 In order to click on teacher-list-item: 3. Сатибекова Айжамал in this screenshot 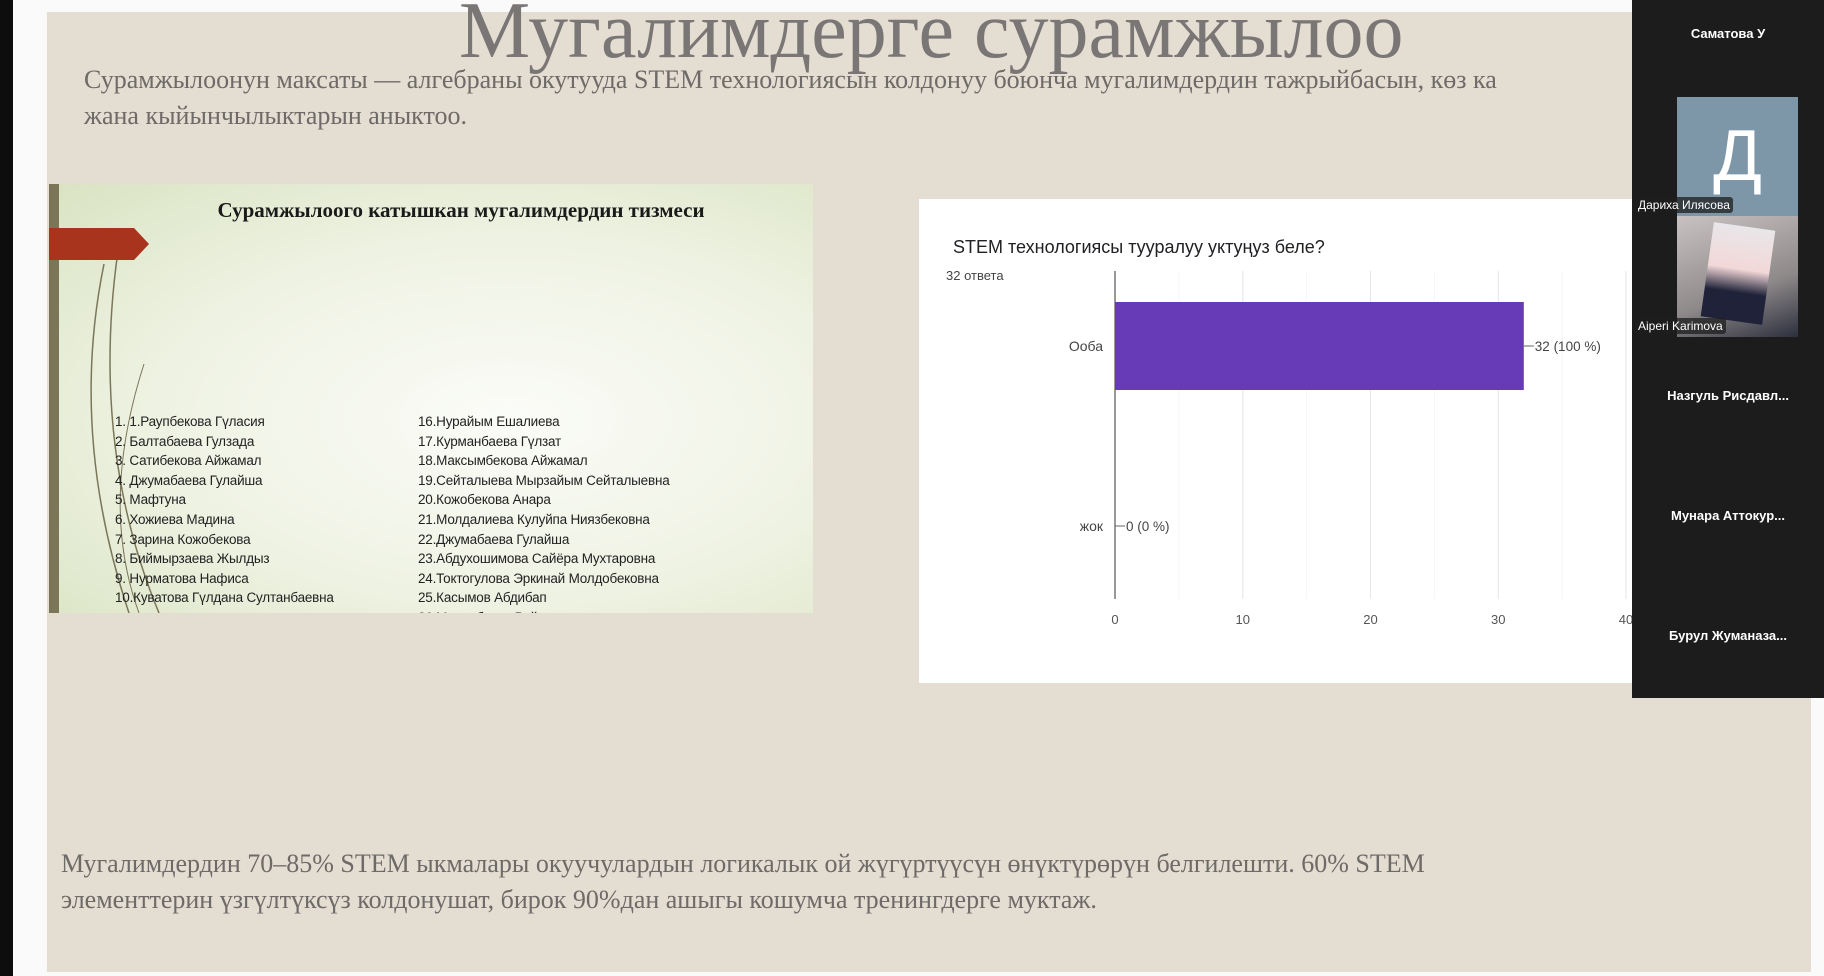, I will do `click(188, 461)`.